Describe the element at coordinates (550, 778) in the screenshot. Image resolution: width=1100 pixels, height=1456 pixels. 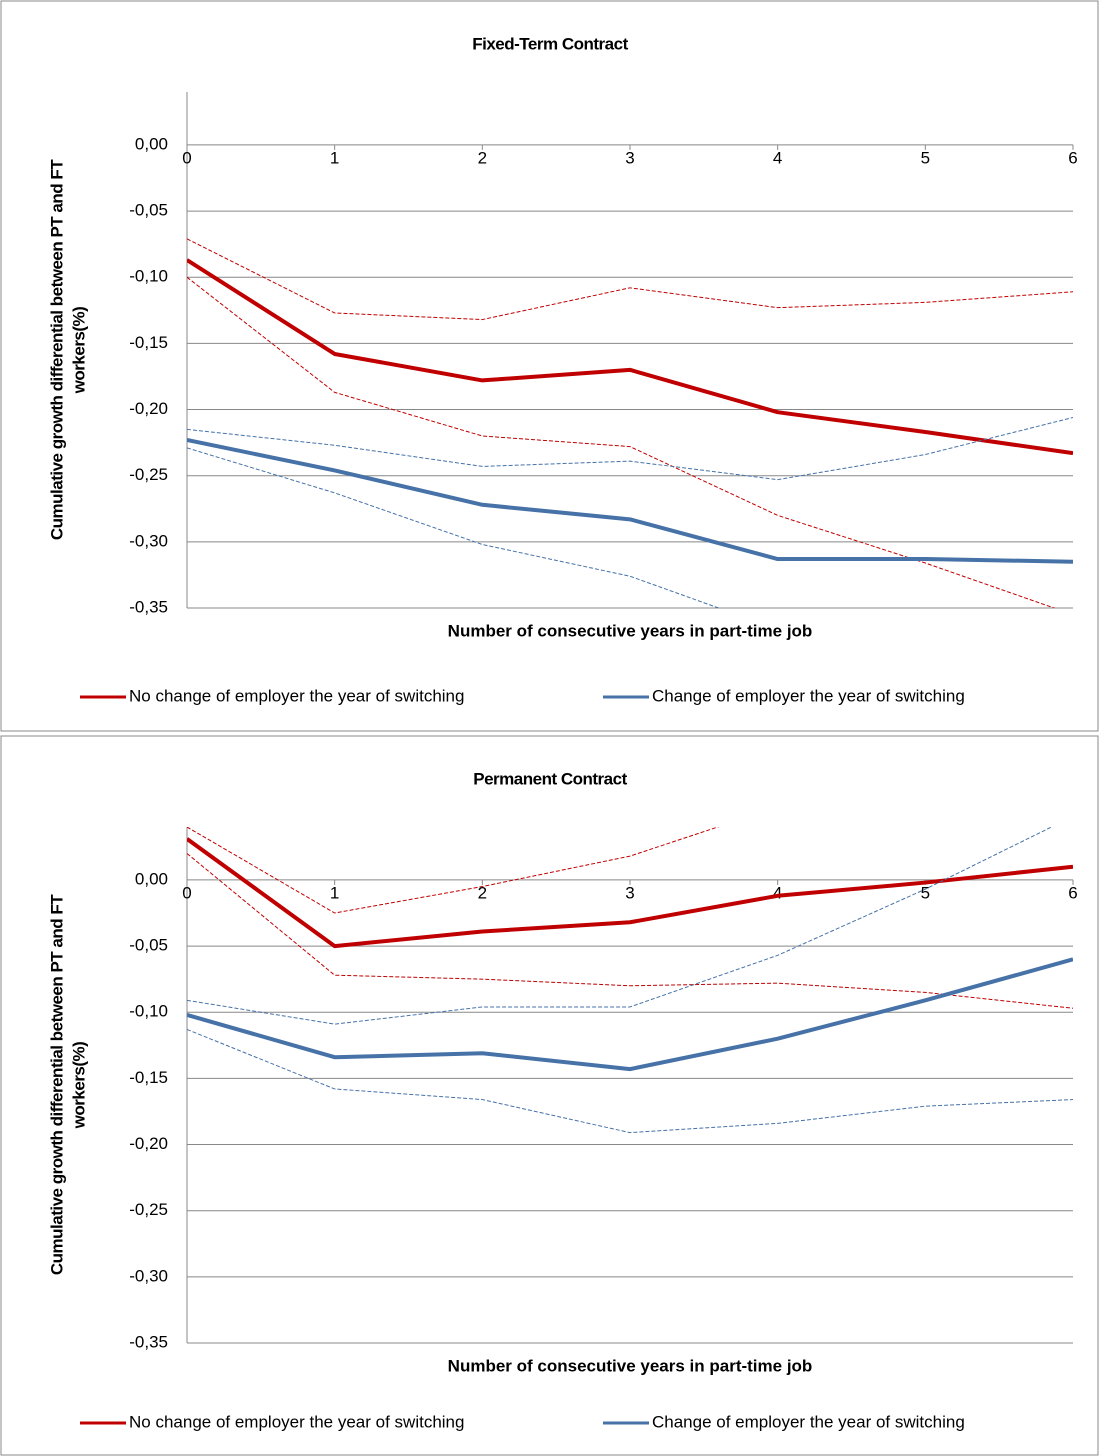
I see `chart-title: Permanent Contract` at that location.